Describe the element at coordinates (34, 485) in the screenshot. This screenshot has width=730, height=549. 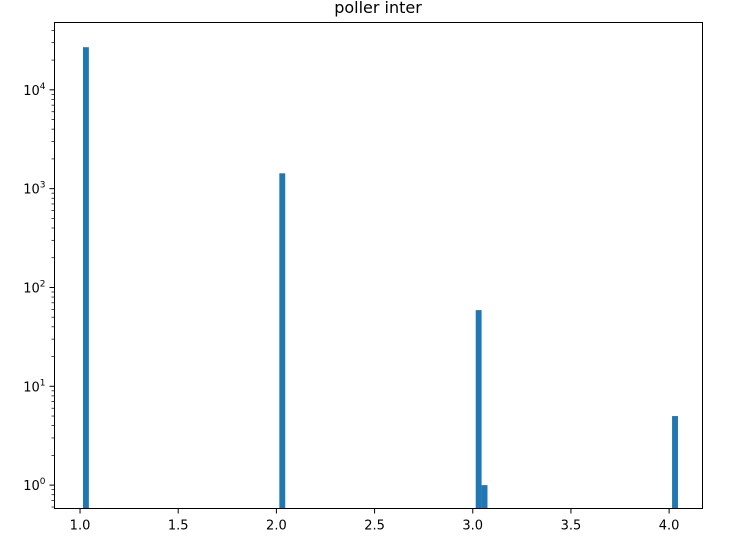
I see `y-tick-label-0: 10⁰` at that location.